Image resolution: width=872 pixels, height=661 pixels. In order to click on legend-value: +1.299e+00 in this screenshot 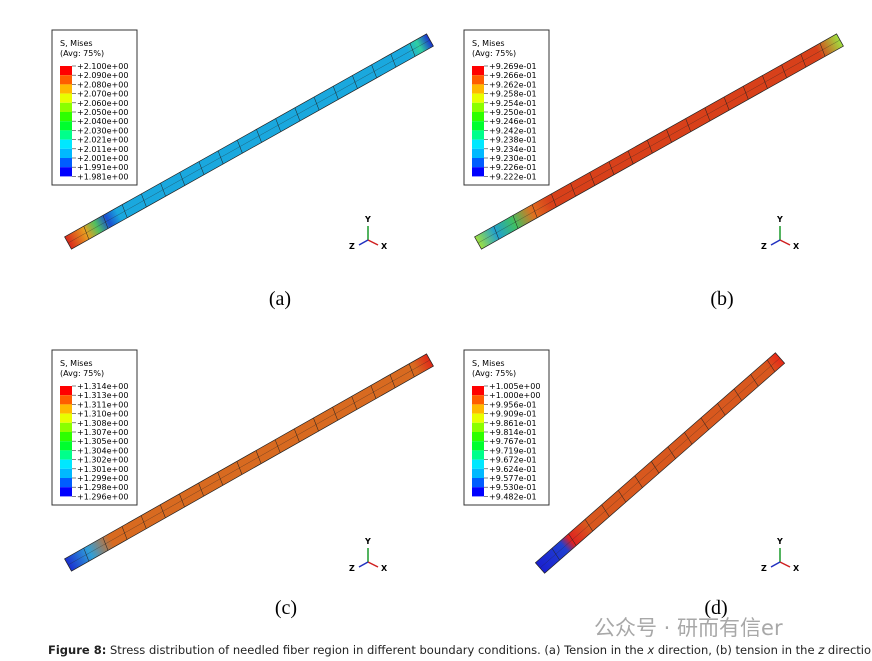, I will do `click(102, 478)`.